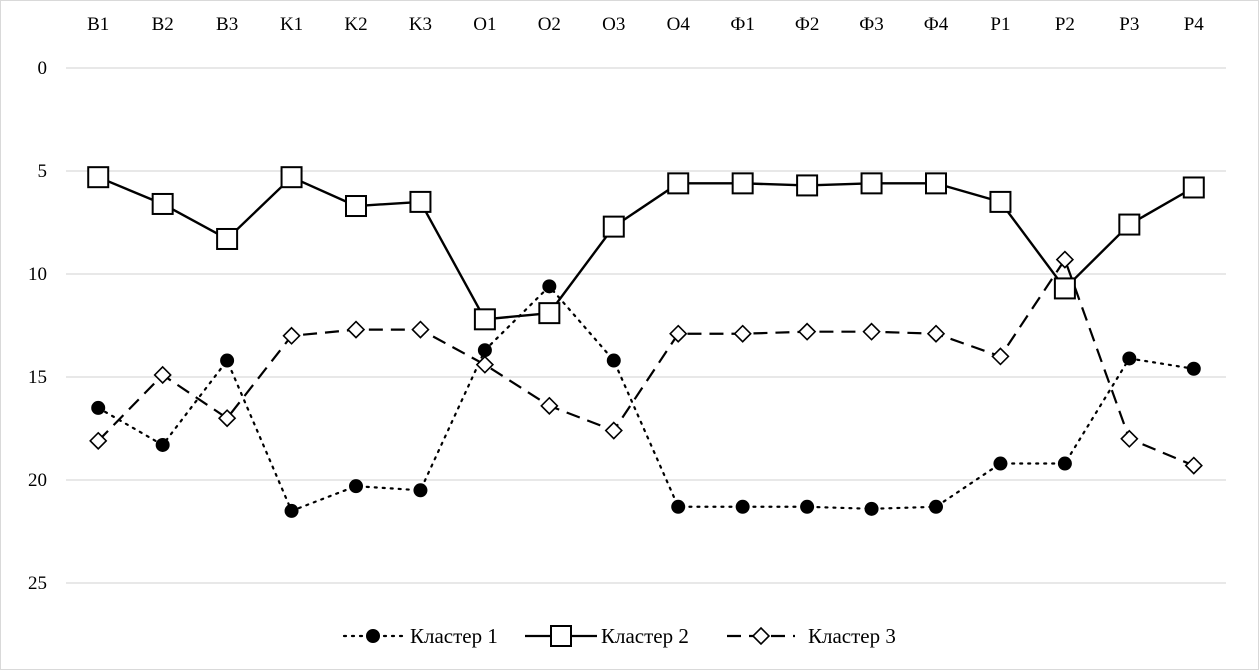 The image size is (1259, 670). I want to click on x-tick-label: B2, so click(163, 24).